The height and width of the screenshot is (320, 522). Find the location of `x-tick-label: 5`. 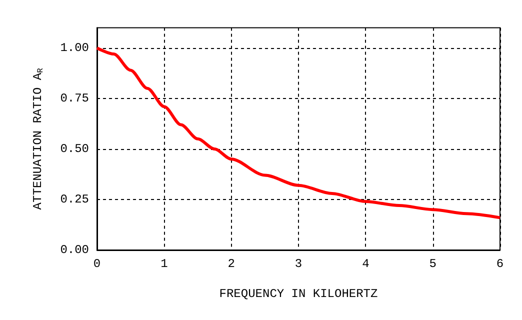

x-tick-label: 5 is located at coordinates (432, 264).